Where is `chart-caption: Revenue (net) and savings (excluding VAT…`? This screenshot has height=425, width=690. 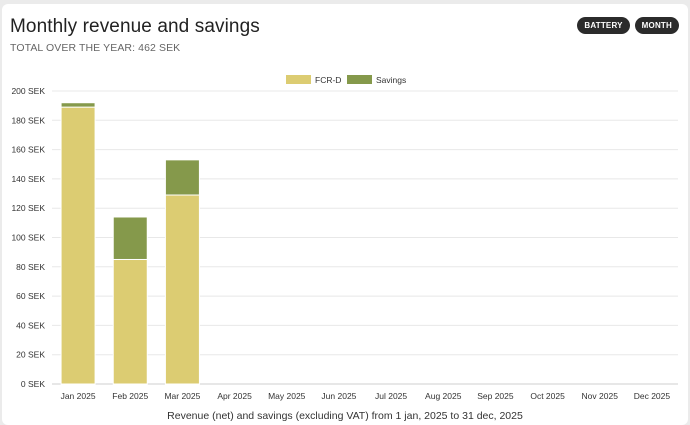
chart-caption: Revenue (net) and savings (excluding VAT… is located at coordinates (345, 416).